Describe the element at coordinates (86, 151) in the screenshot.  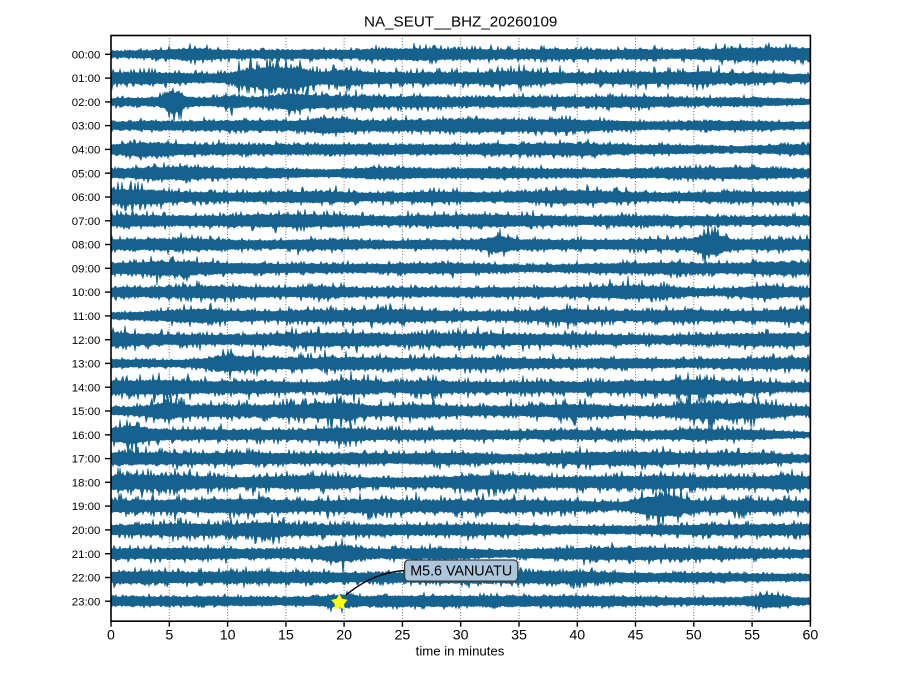
I see `svg-text: 04:00` at that location.